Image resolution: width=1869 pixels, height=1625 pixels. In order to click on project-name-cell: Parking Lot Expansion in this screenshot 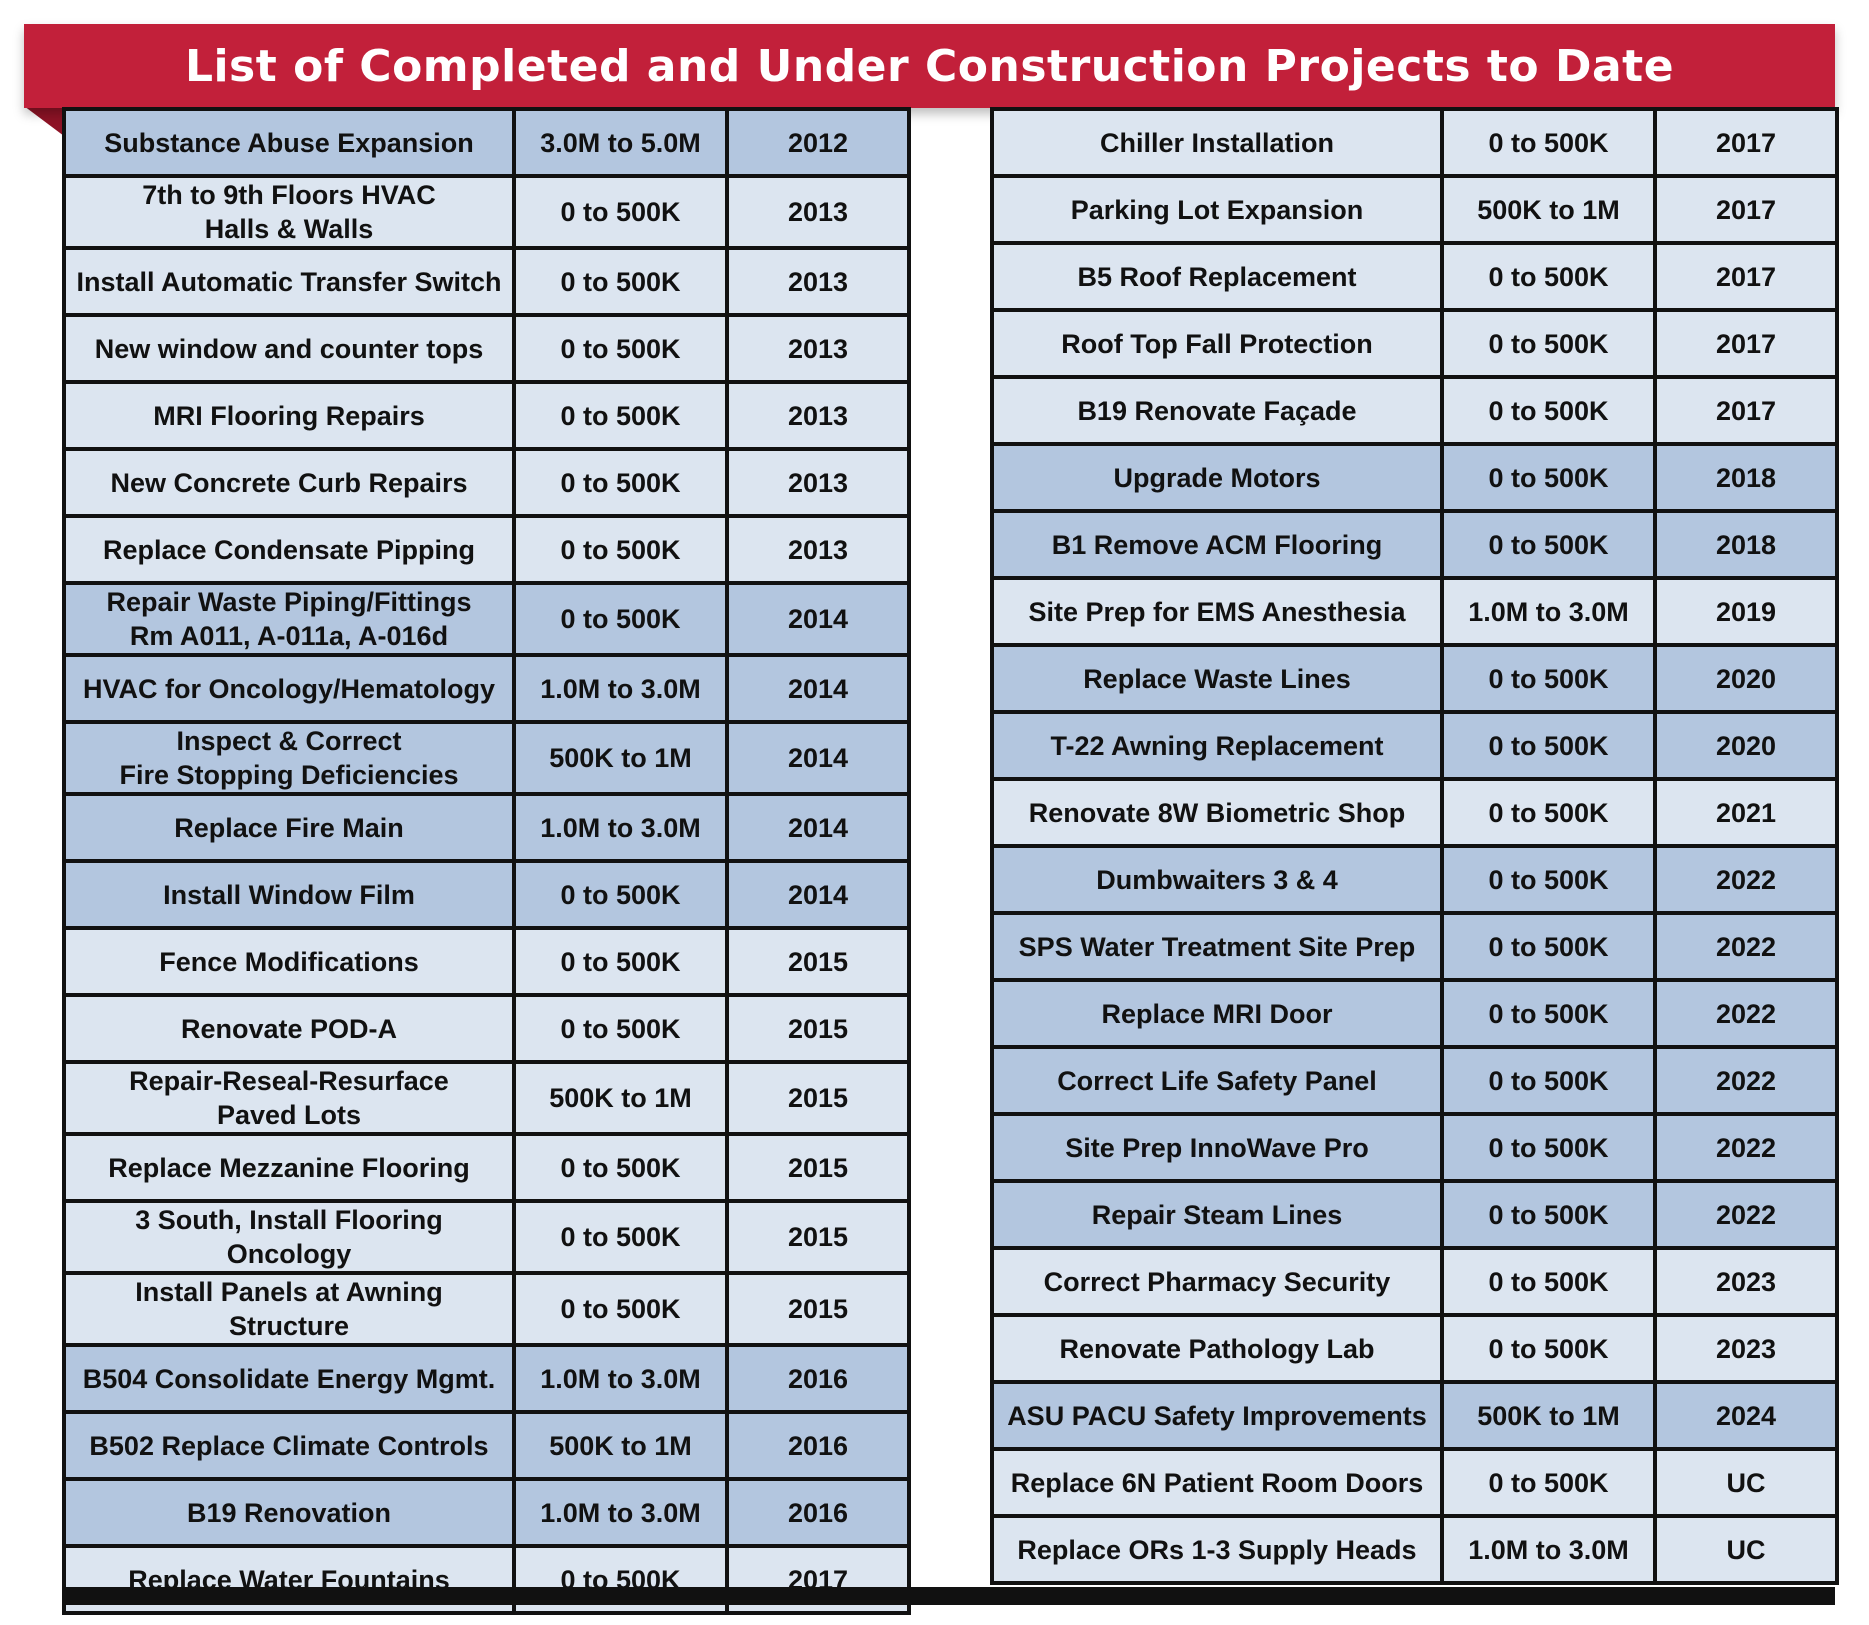, I will do `click(1217, 209)`.